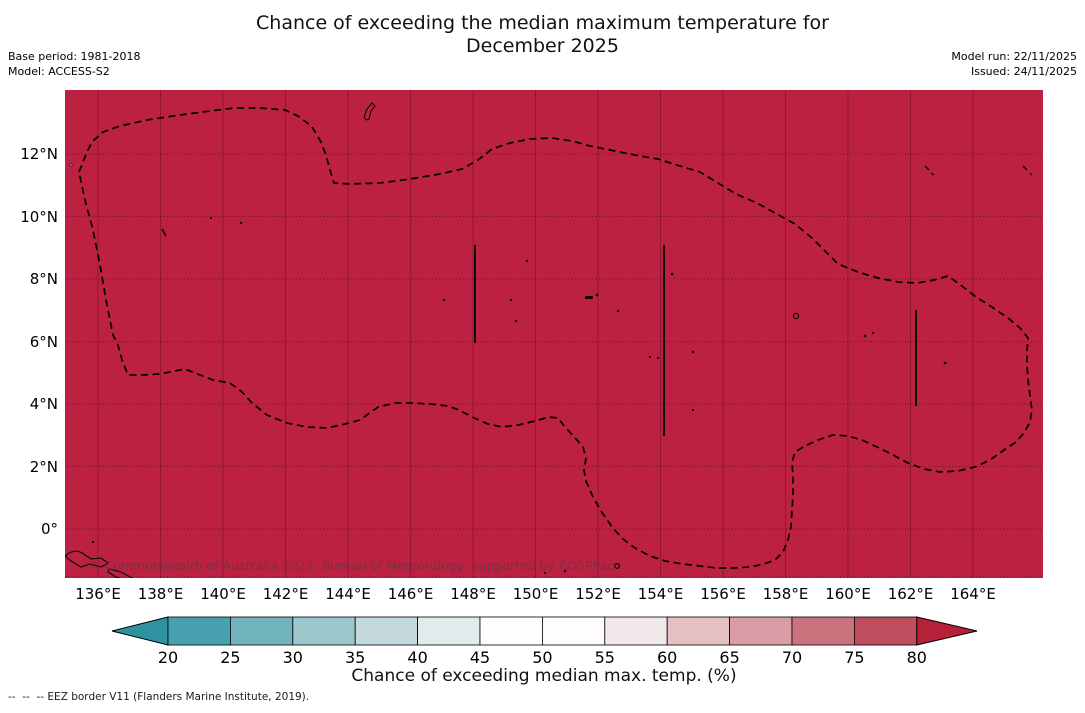  Describe the element at coordinates (1014, 56) in the screenshot. I see `model-run-text: Model run: 22/11/2025` at that location.